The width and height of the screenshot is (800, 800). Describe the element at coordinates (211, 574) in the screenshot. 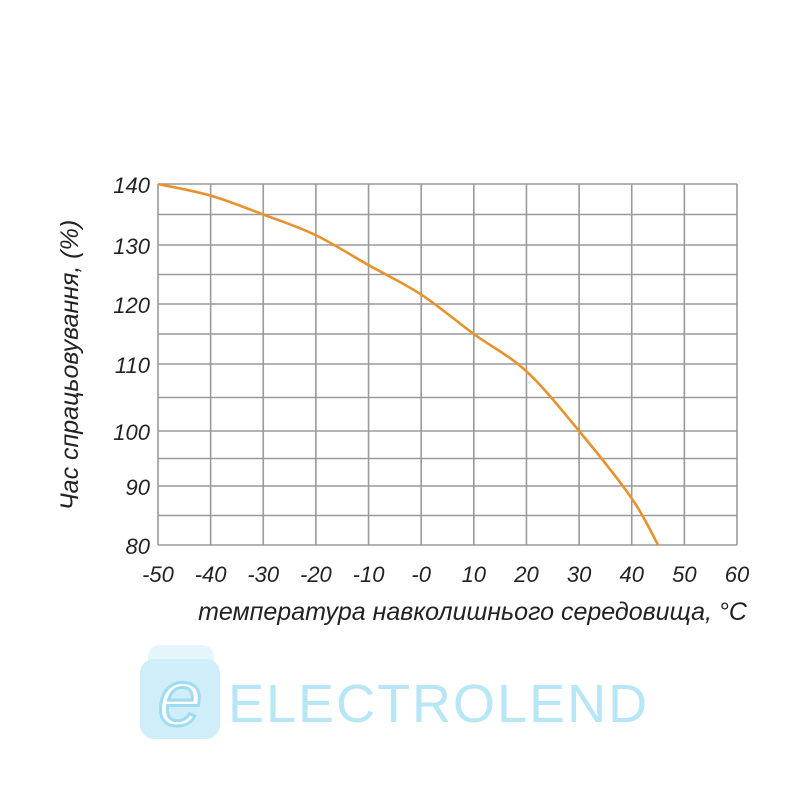

I see `x-tick-label: -40` at that location.